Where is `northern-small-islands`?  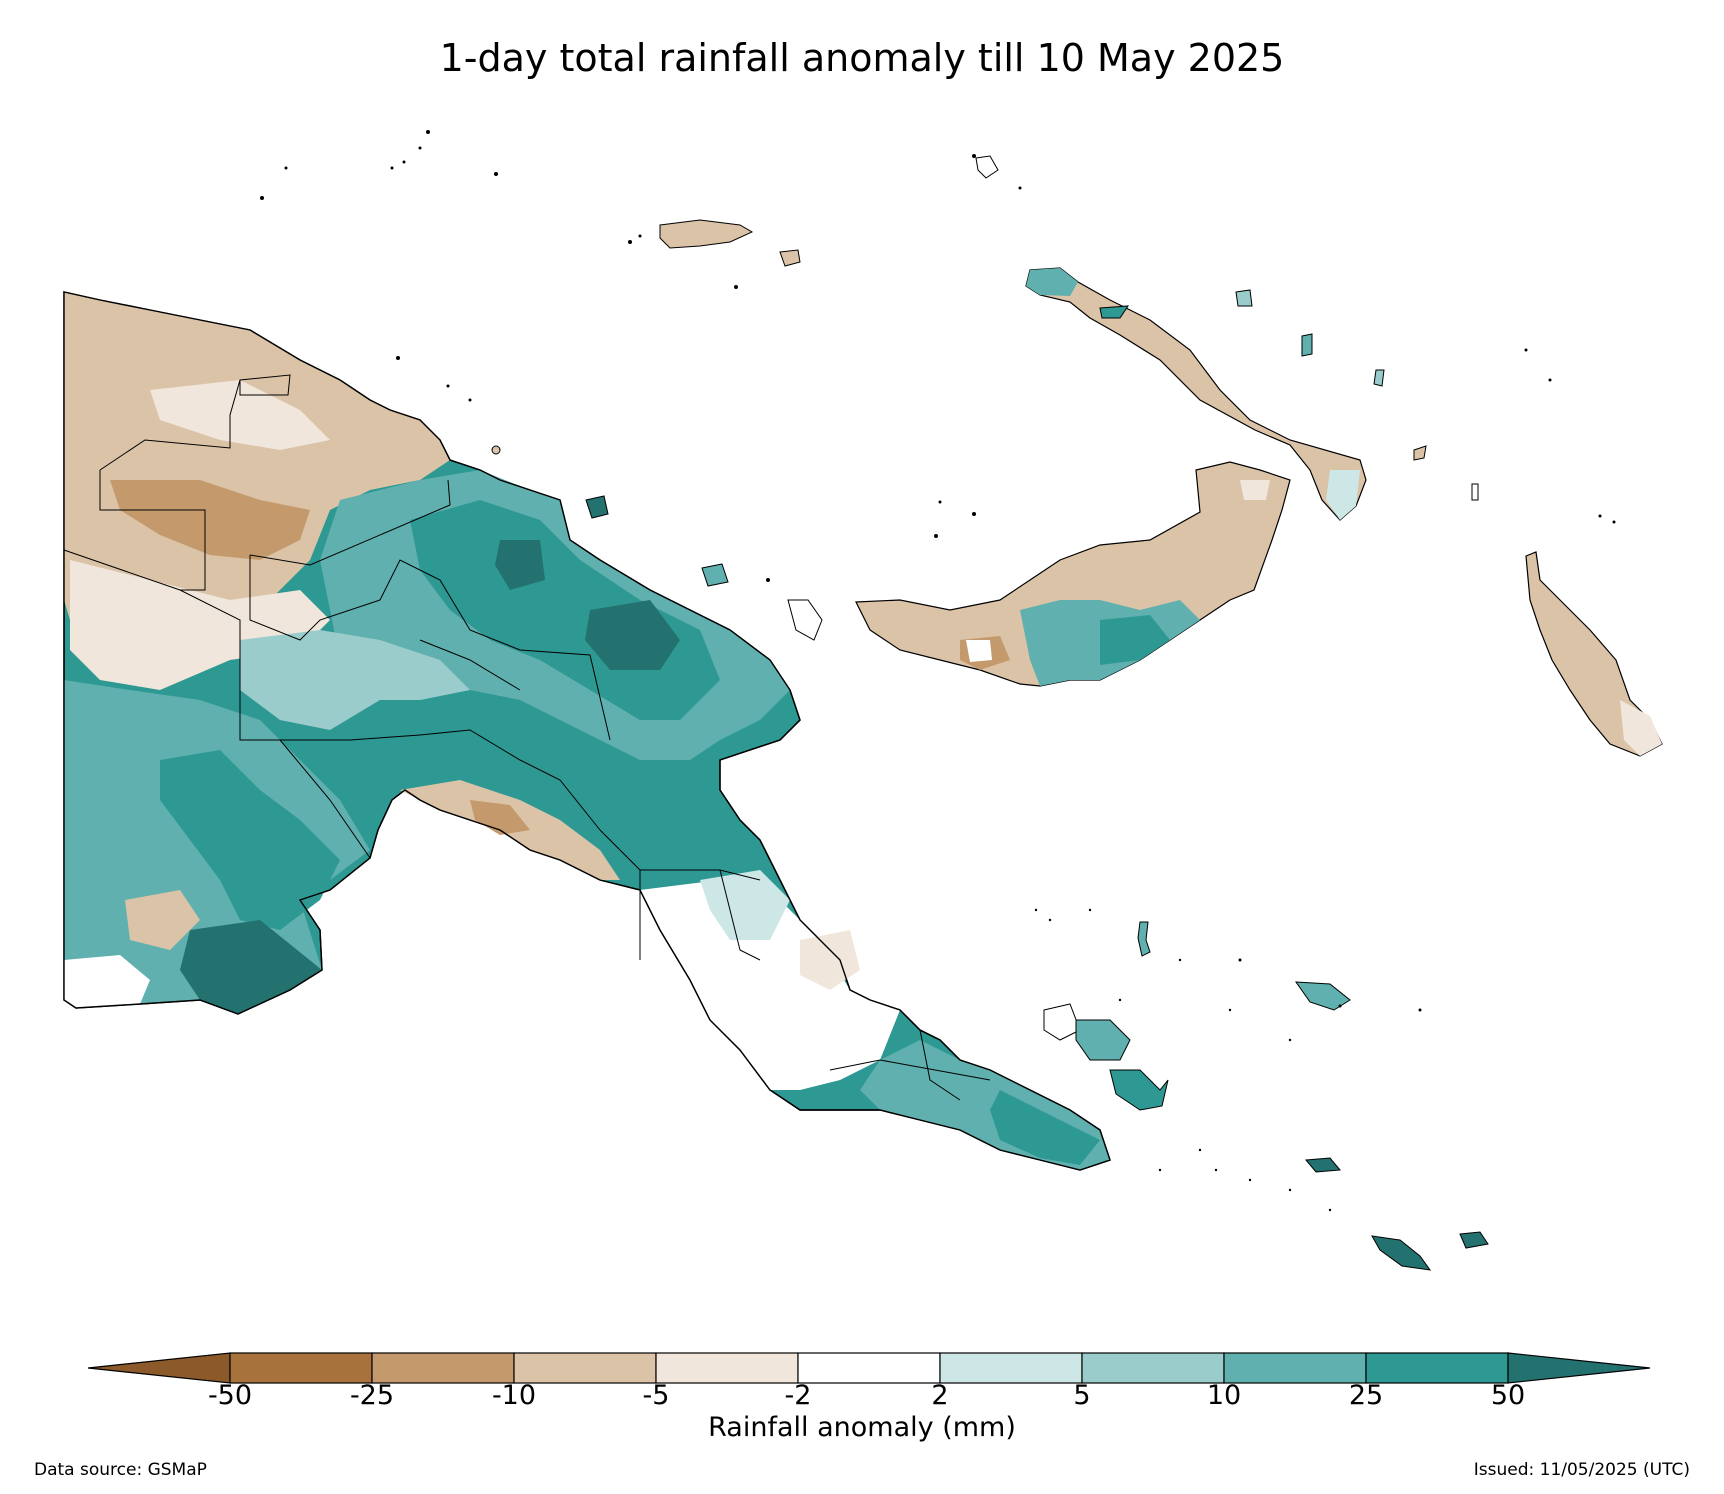
northern-small-islands is located at coordinates (641, 165).